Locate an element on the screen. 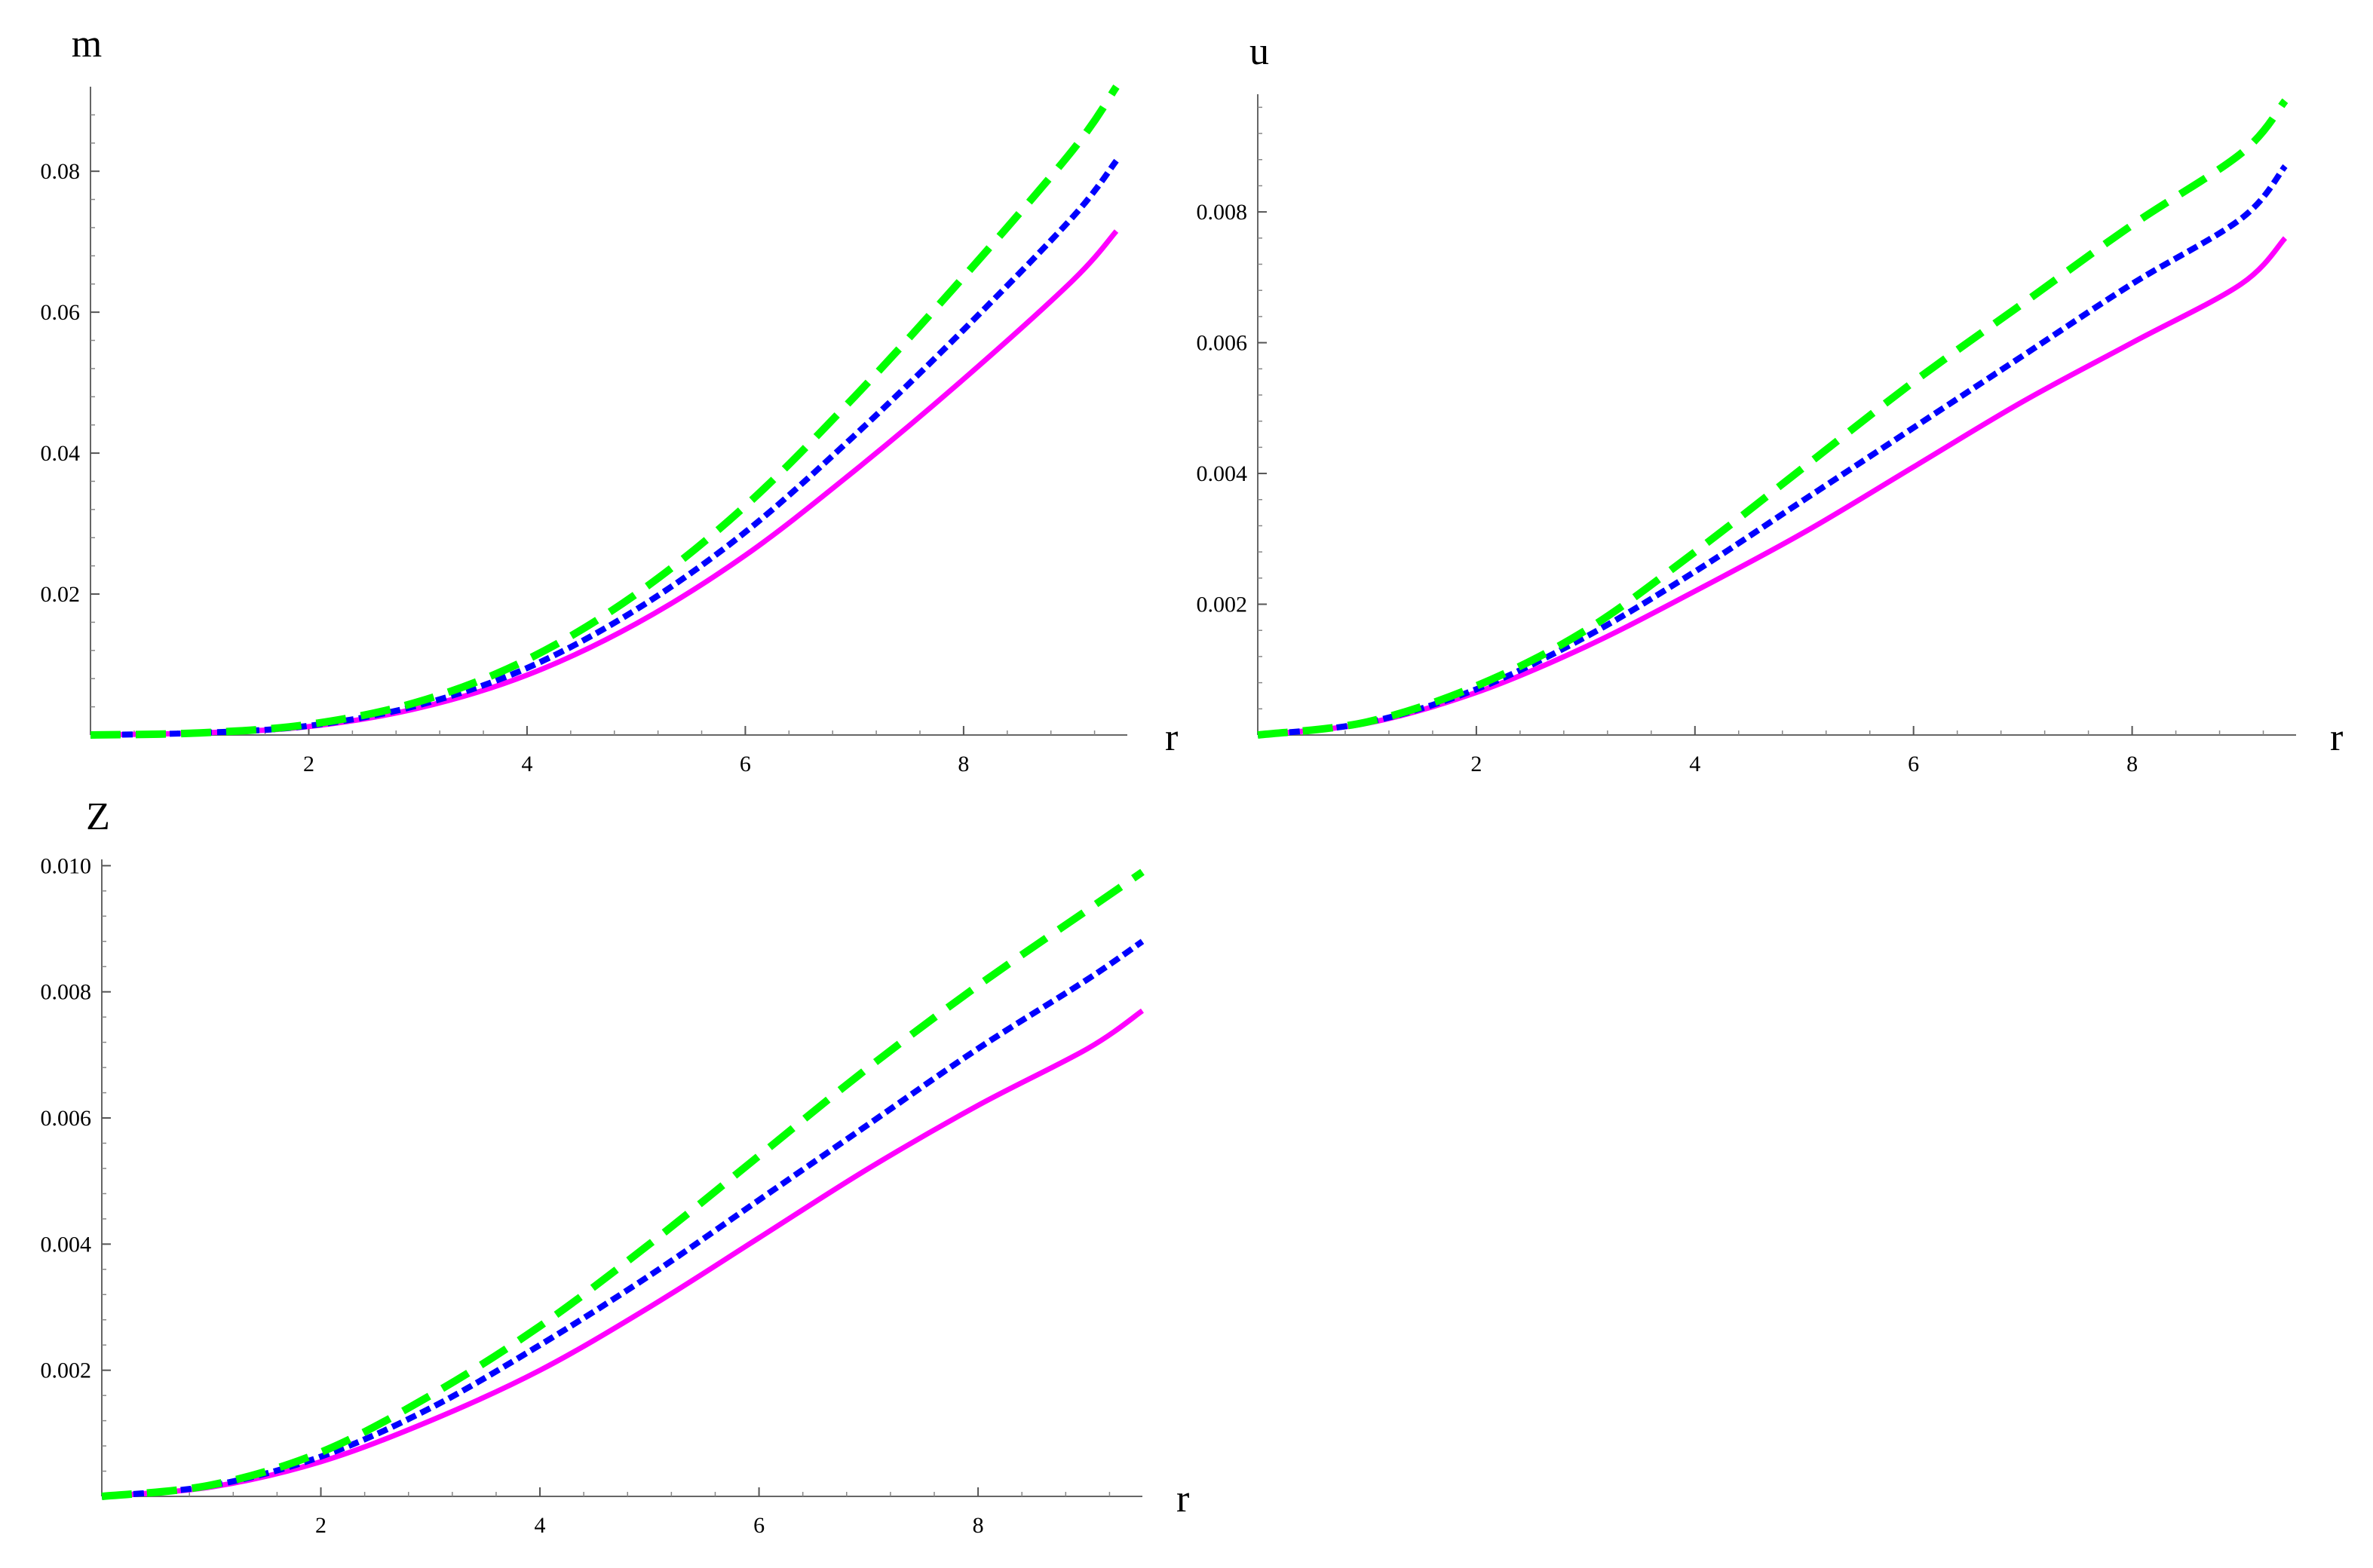  y-axis-title: Z is located at coordinates (98, 816).